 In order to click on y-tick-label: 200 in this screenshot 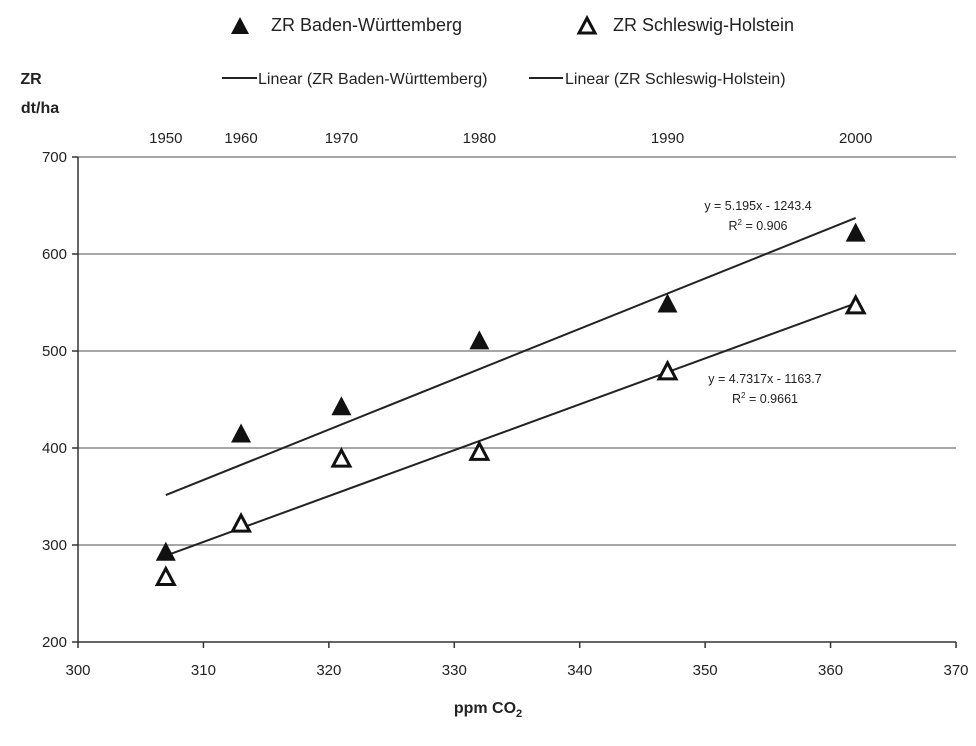, I will do `click(54, 642)`.